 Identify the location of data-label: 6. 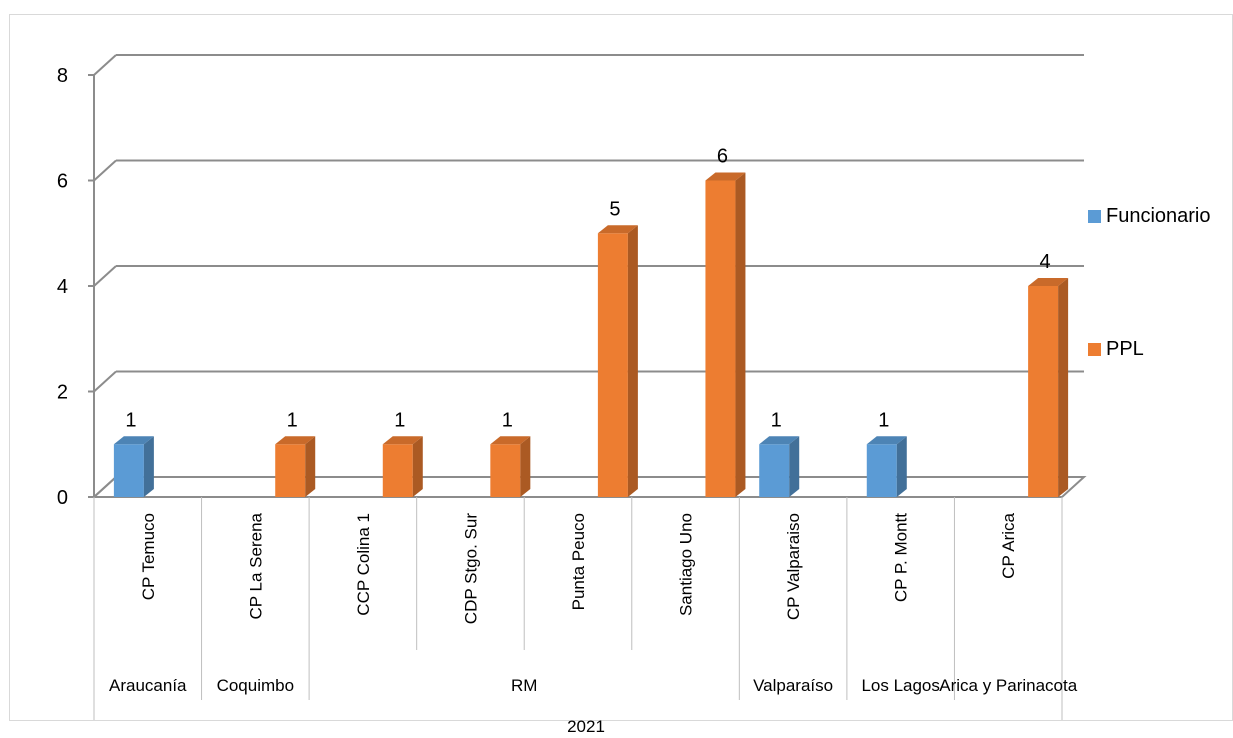
(722, 157).